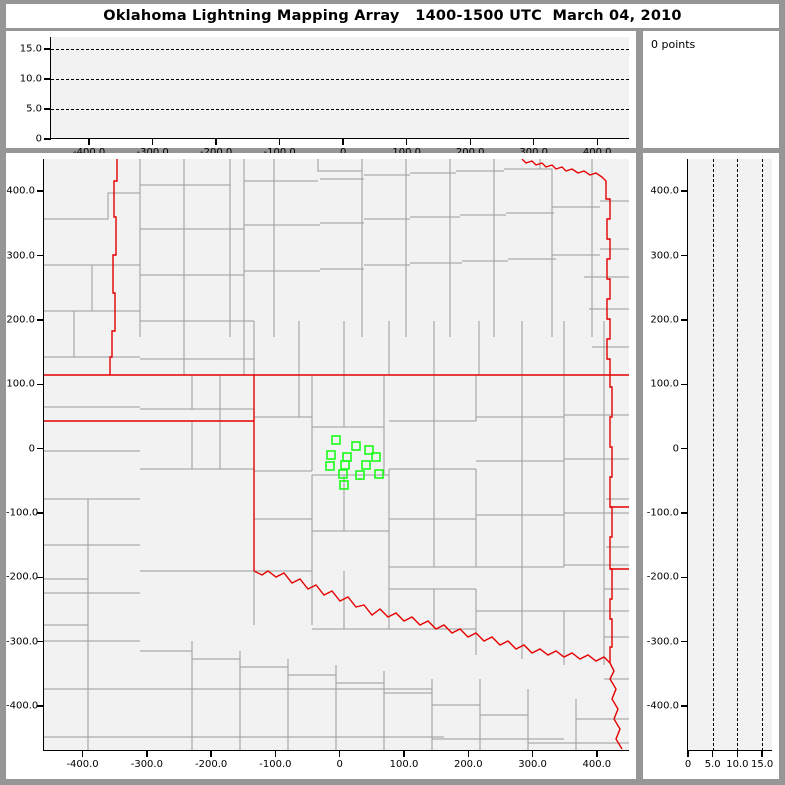 This screenshot has height=785, width=785. I want to click on axis-label-x: 10.0, so click(737, 764).